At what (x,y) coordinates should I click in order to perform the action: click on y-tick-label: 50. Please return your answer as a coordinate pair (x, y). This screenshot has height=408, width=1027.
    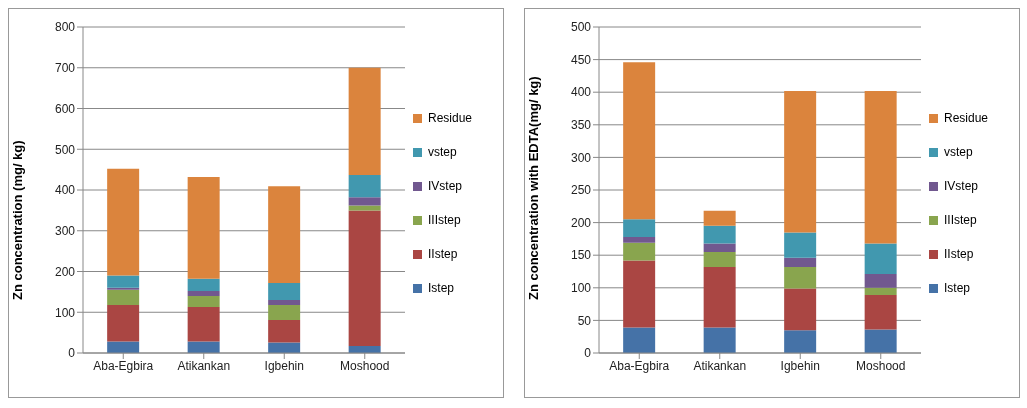
    Looking at the image, I should click on (584, 320).